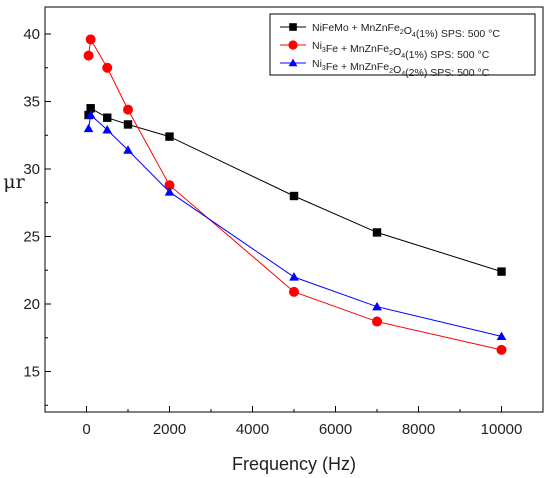  Describe the element at coordinates (169, 429) in the screenshot. I see `x-tick-label: 2000` at that location.